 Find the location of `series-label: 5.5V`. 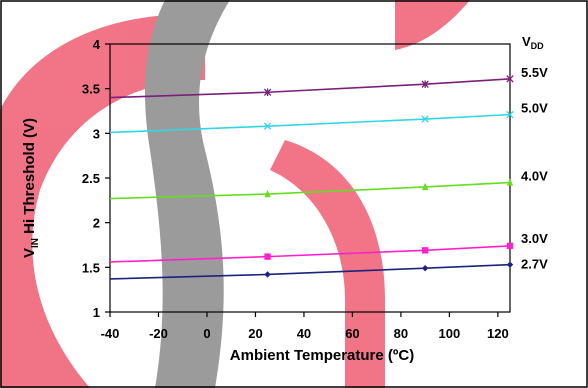

series-label: 5.5V is located at coordinates (534, 72).